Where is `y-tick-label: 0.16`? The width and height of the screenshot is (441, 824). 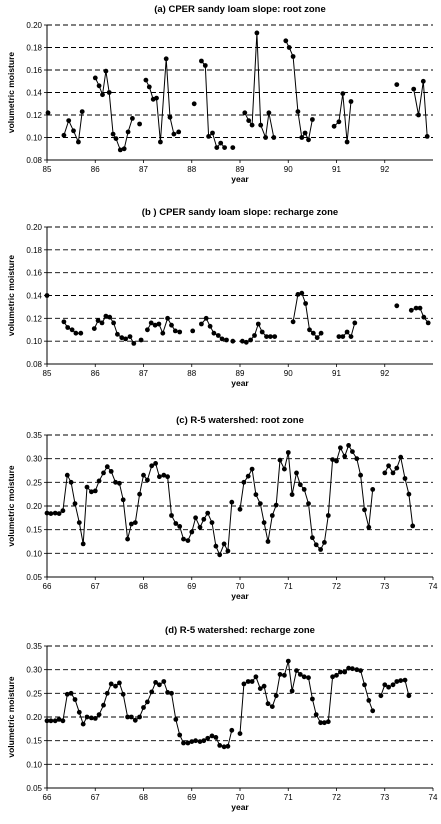
y-tick-label: 0.16 is located at coordinates (34, 273).